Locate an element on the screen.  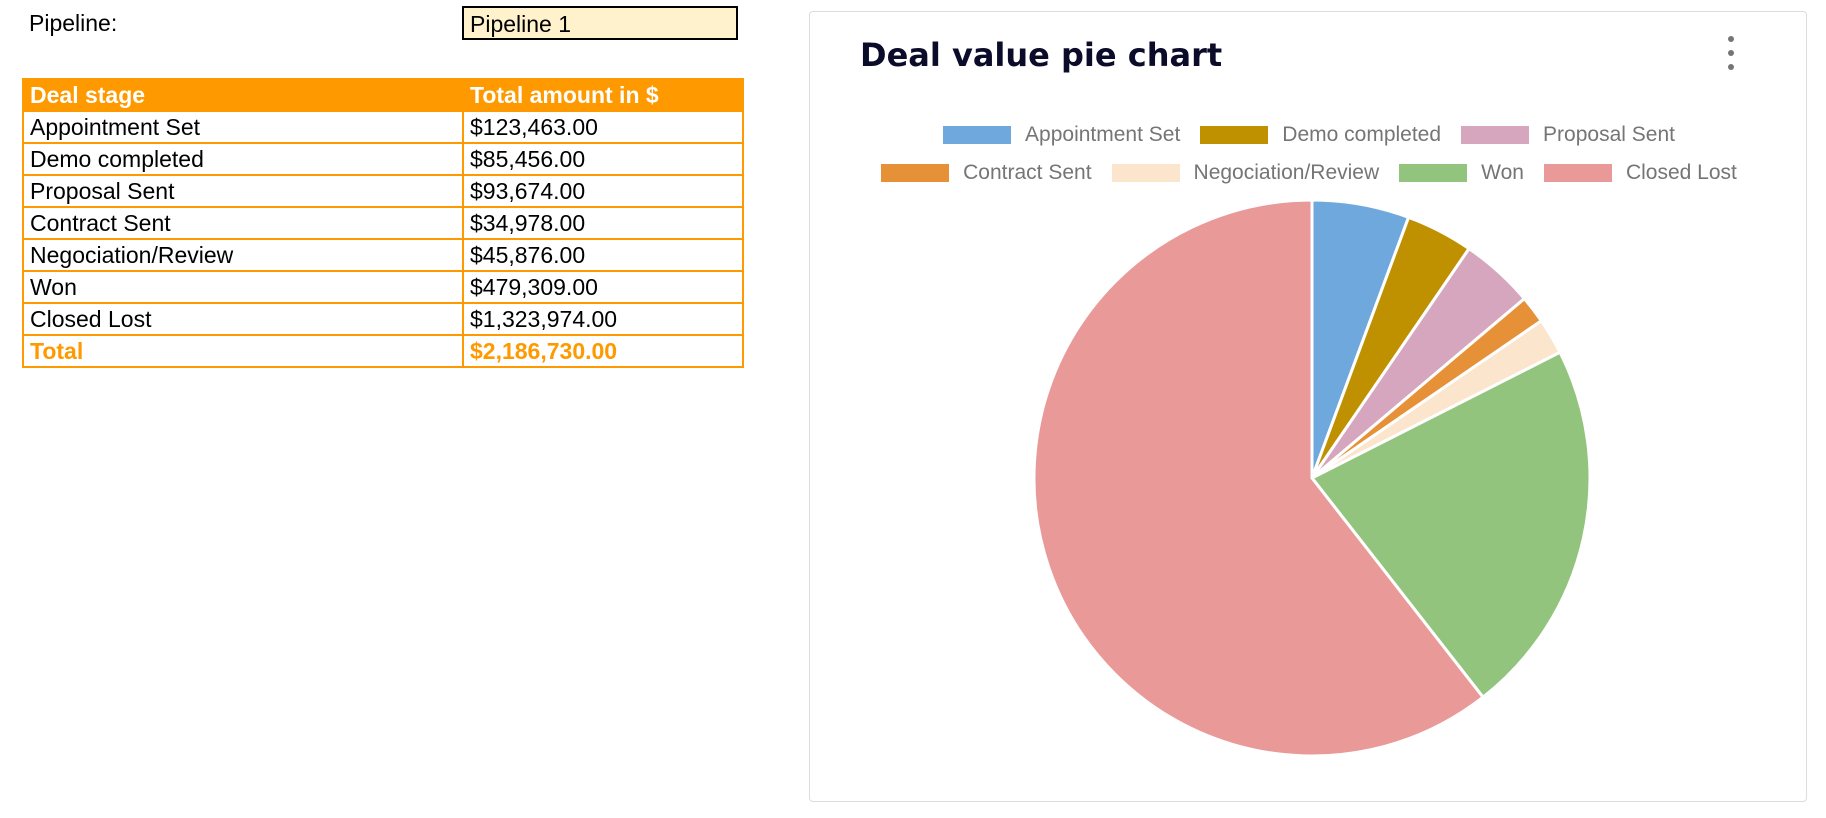
legend-label: Negociation/Review is located at coordinates (1286, 172).